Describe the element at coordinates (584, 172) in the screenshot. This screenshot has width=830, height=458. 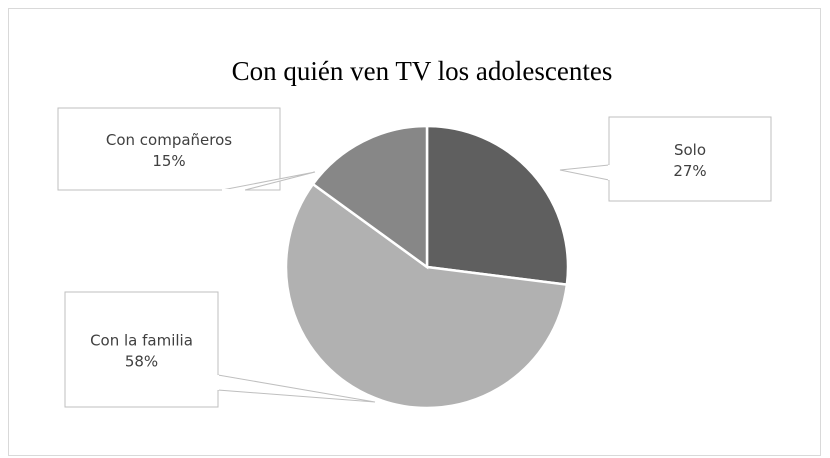
I see `callout-pointer` at that location.